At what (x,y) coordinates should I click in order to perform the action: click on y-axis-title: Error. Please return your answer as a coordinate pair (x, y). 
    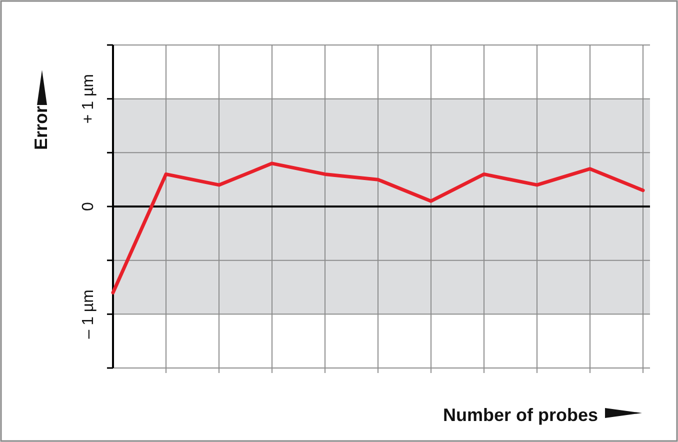
    Looking at the image, I should click on (41, 128).